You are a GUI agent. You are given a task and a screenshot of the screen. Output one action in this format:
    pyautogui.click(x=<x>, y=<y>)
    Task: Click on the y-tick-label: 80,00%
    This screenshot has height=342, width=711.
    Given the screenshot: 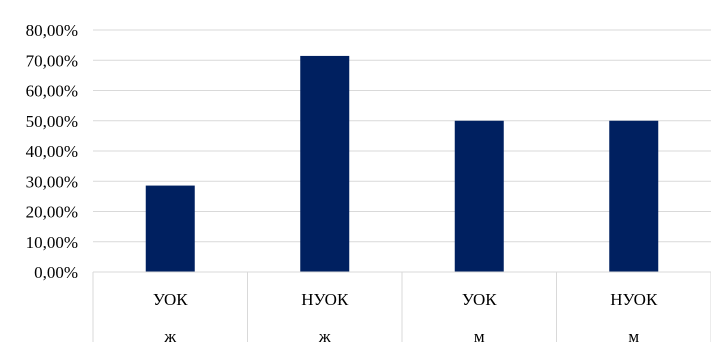 What is the action you would take?
    pyautogui.click(x=52, y=30)
    